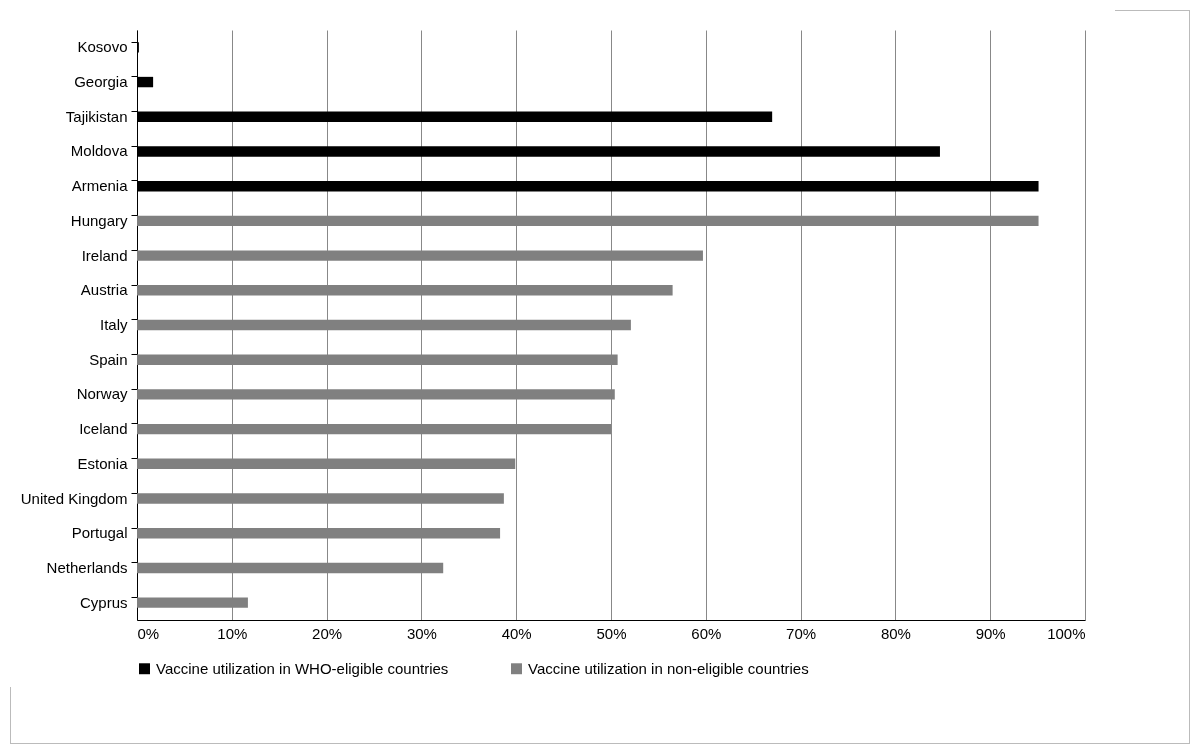  Describe the element at coordinates (706, 633) in the screenshot. I see `x-tick-label: 60%` at that location.